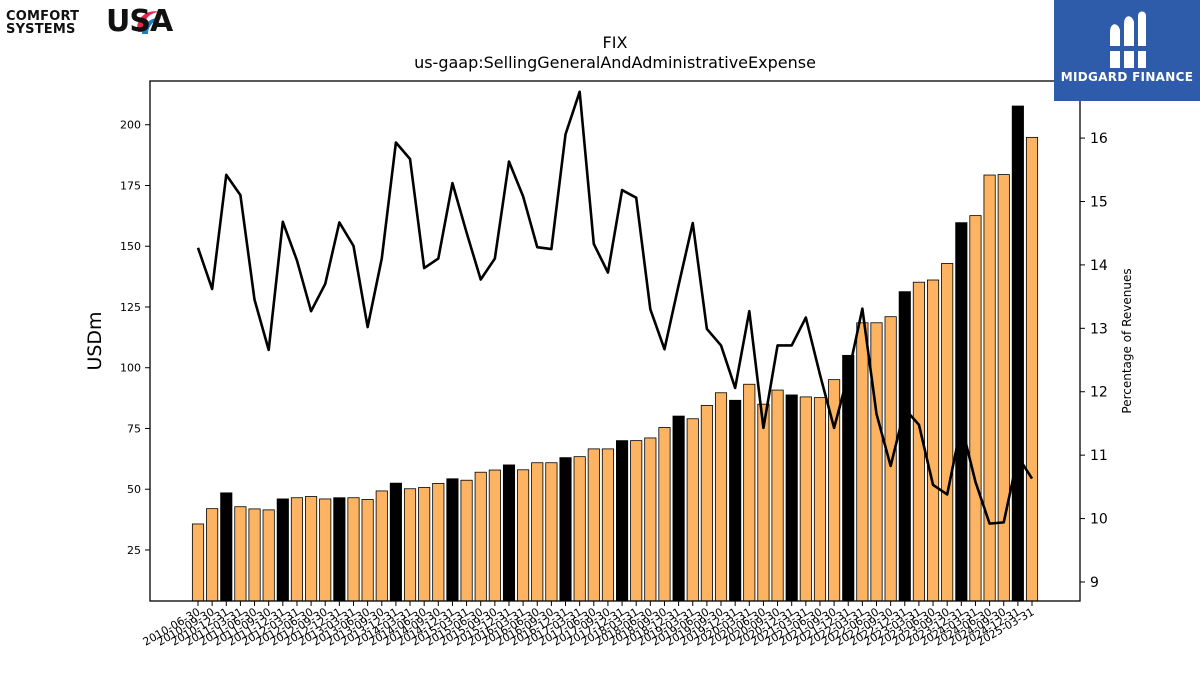 This screenshot has height=675, width=1200. What do you see at coordinates (134, 489) in the screenshot?
I see `y-tick-label: 50` at bounding box center [134, 489].